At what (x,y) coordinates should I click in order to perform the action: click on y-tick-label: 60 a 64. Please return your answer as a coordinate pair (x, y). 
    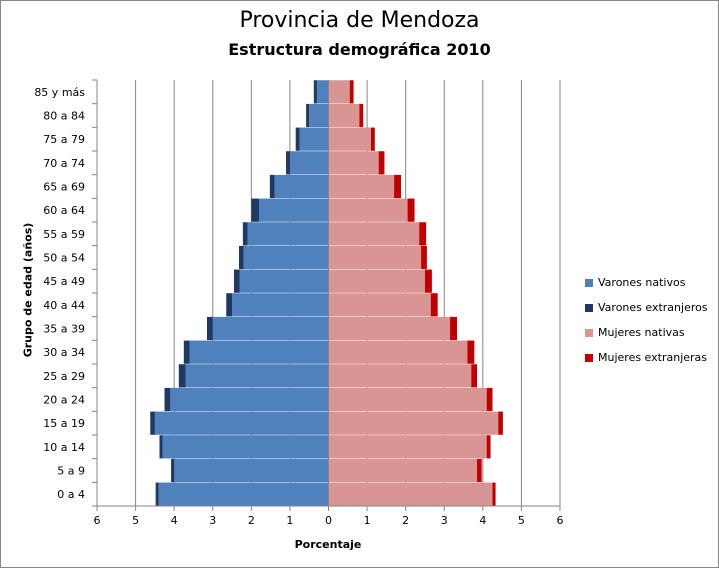
    Looking at the image, I should click on (64, 210).